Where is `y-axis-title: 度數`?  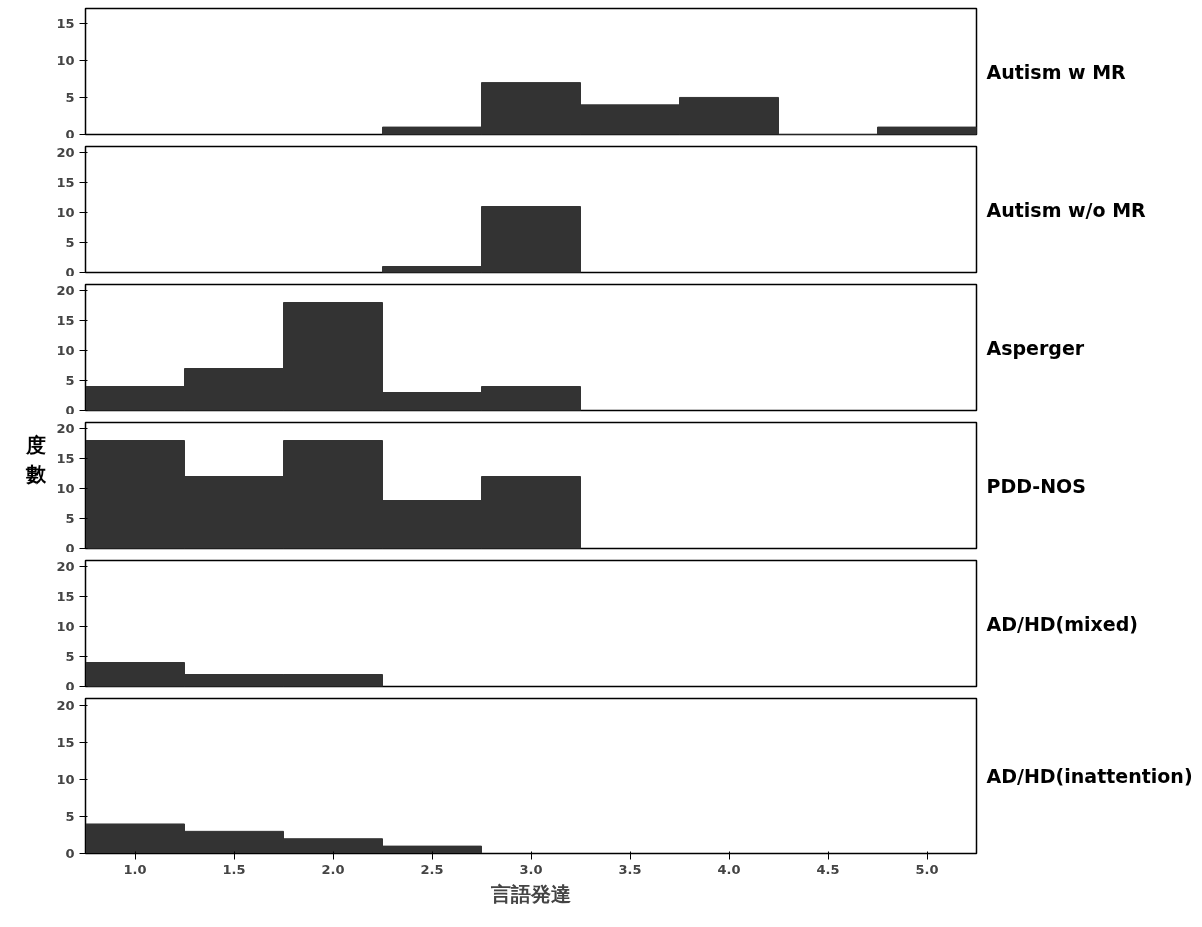
y-axis-title: 度數 is located at coordinates (35, 459).